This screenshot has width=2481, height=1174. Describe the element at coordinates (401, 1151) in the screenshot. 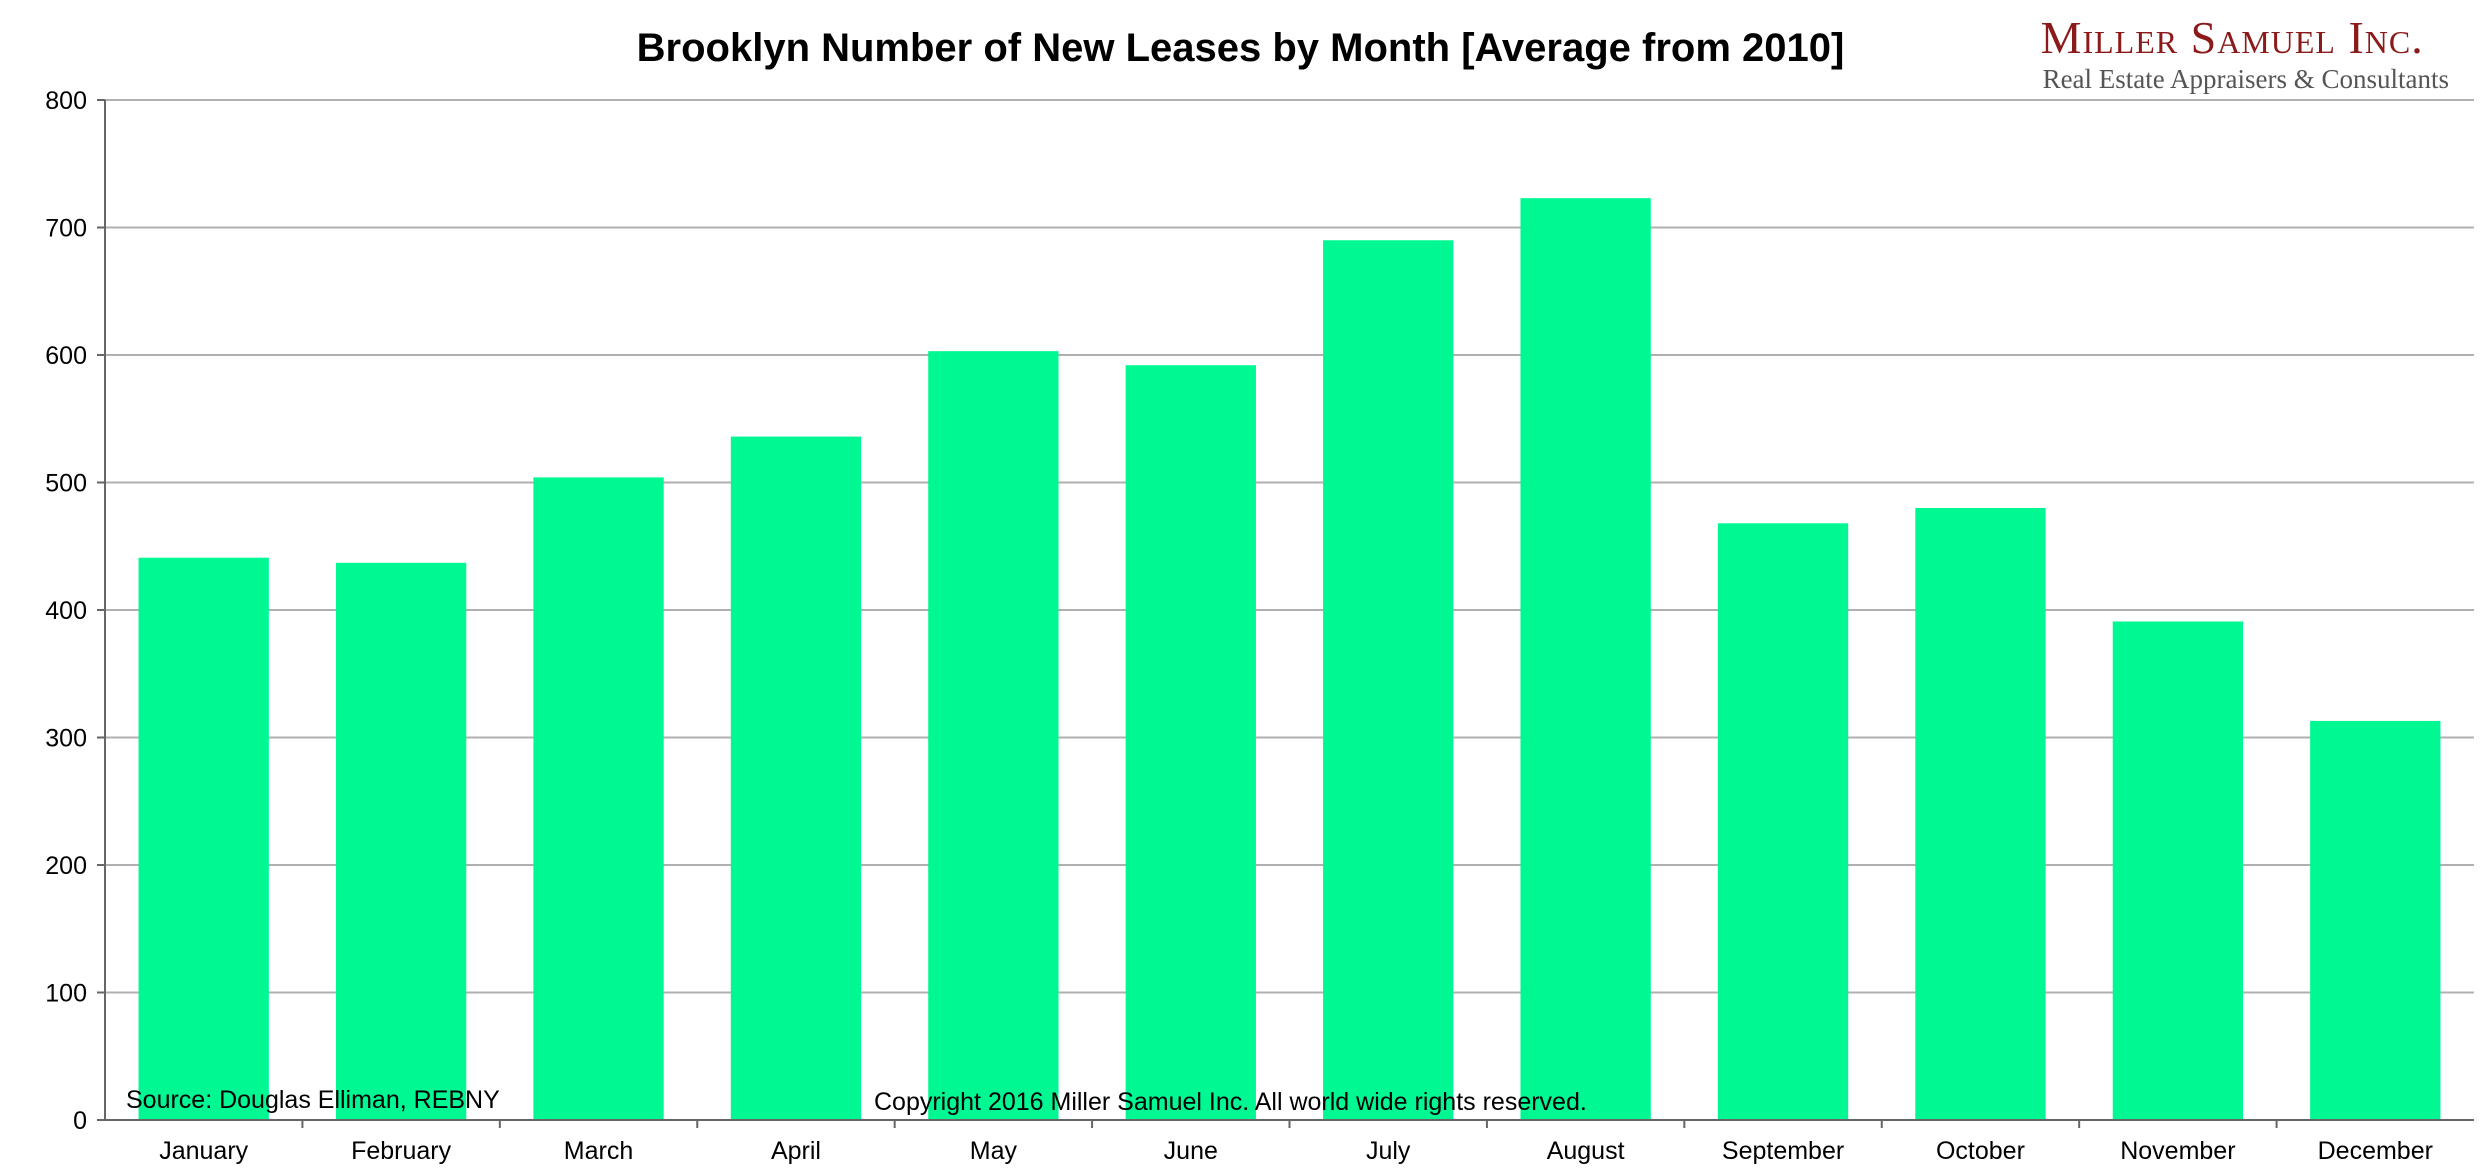

I see `x-tick-label: February` at that location.